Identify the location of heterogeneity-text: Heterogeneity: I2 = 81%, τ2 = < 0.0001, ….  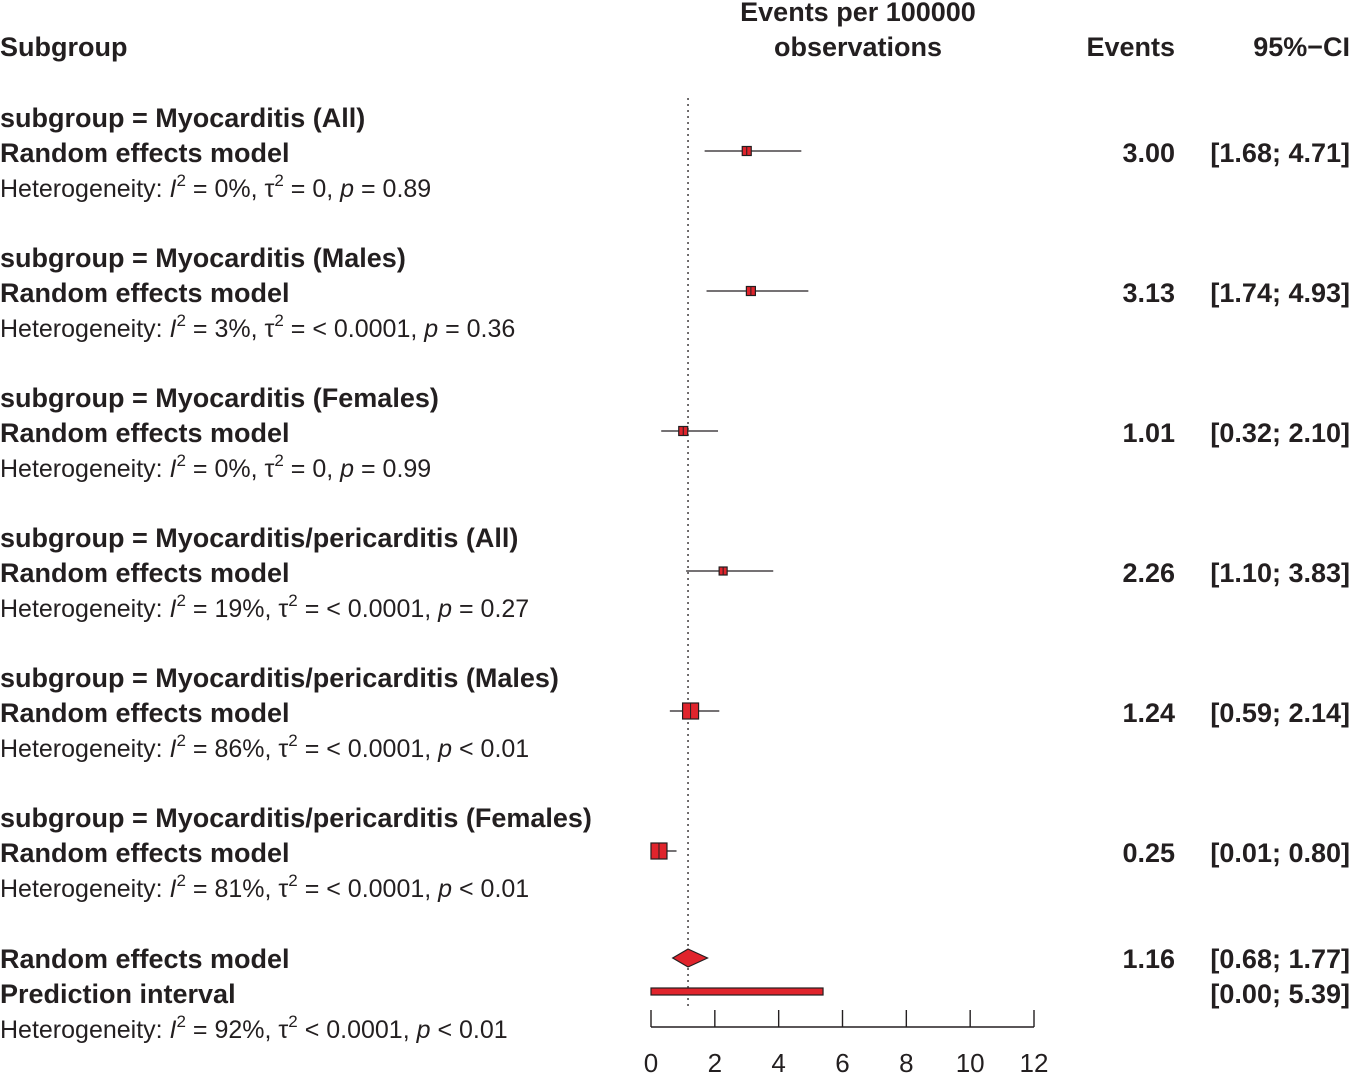
(264, 887).